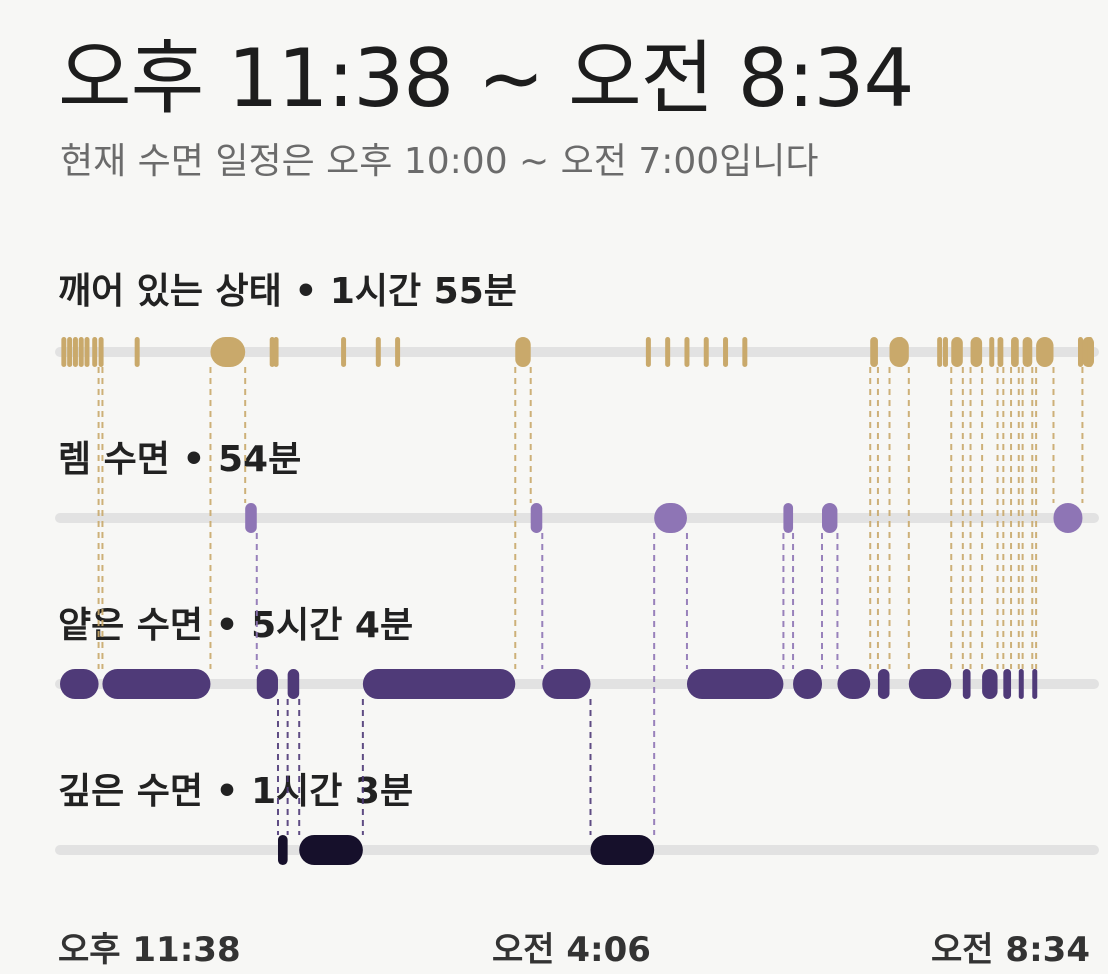 This screenshot has height=974, width=1108. What do you see at coordinates (287, 291) in the screenshot?
I see `awake-stage-label: 깨어 있는 상태 • 1시간 55분` at bounding box center [287, 291].